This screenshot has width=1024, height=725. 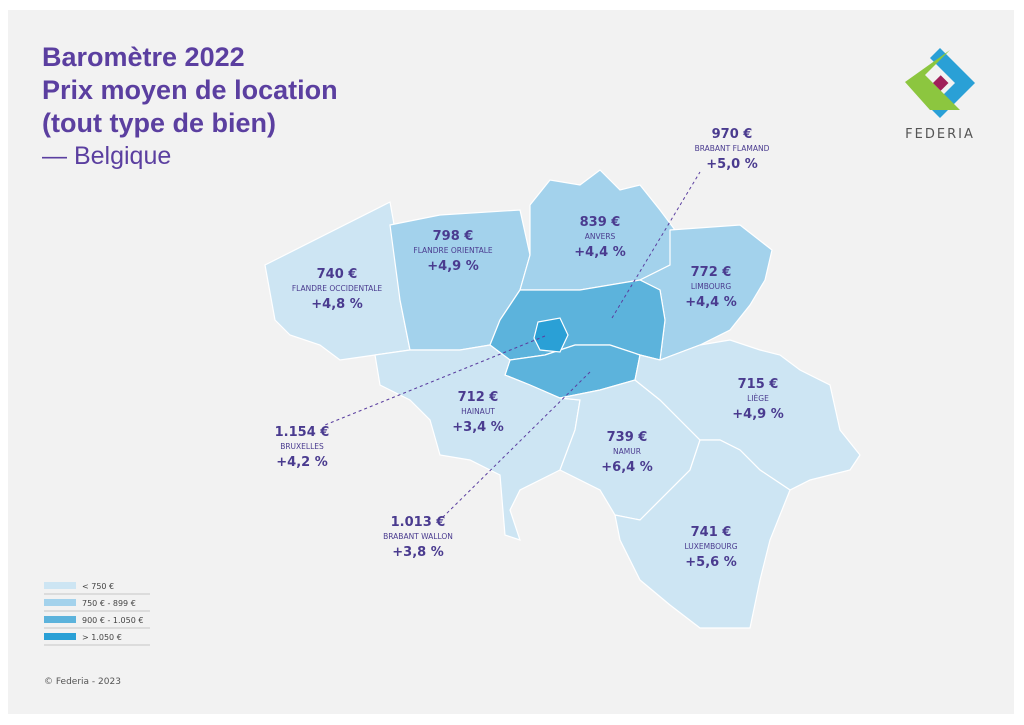 I want to click on title-line: Baromètre 2022, so click(x=143, y=57).